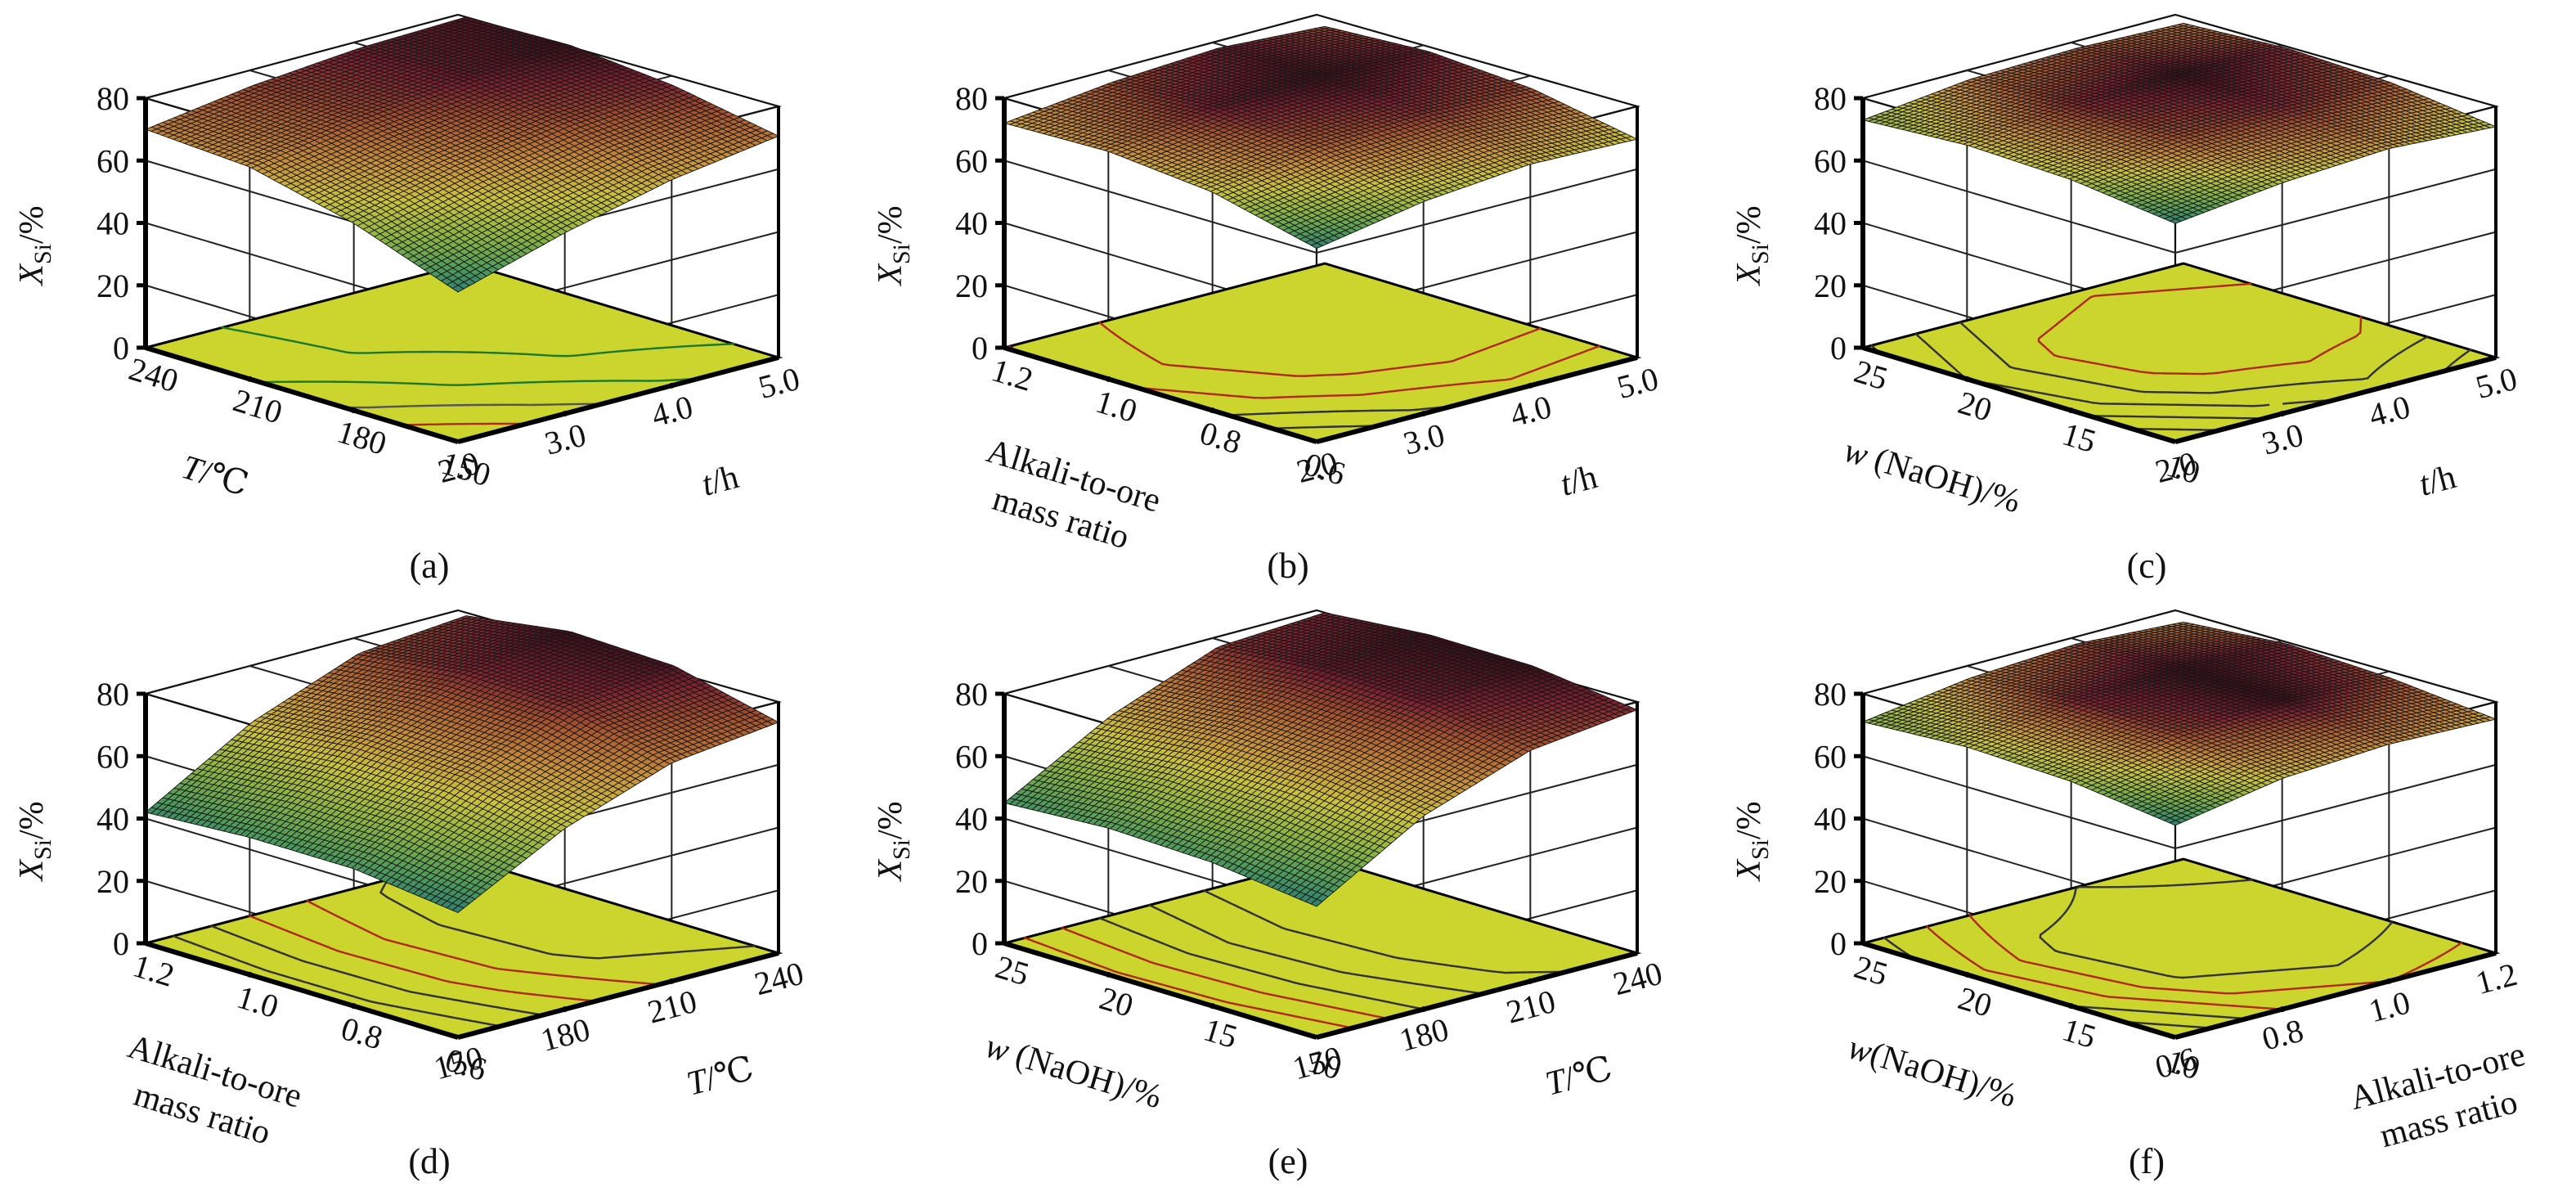 The width and height of the screenshot is (2576, 1192). What do you see at coordinates (430, 566) in the screenshot?
I see `panel-caption: (a)` at bounding box center [430, 566].